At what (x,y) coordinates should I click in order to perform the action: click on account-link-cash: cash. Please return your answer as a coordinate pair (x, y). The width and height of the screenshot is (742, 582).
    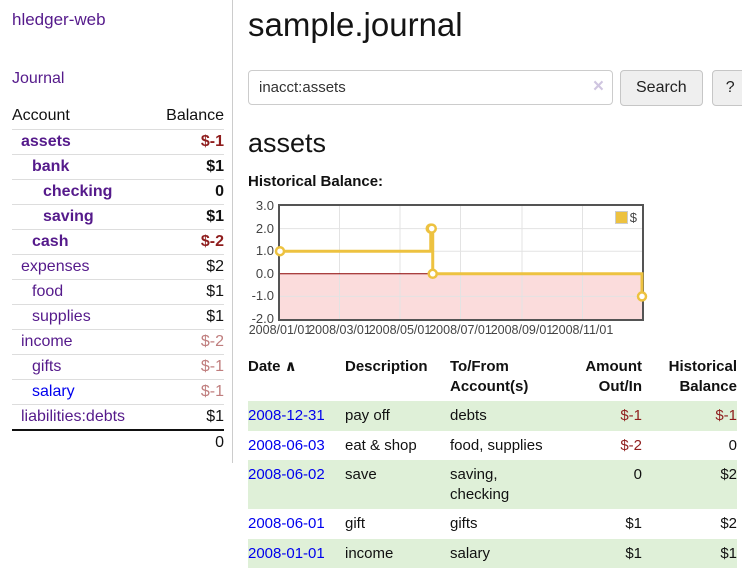
    Looking at the image, I should click on (50, 241).